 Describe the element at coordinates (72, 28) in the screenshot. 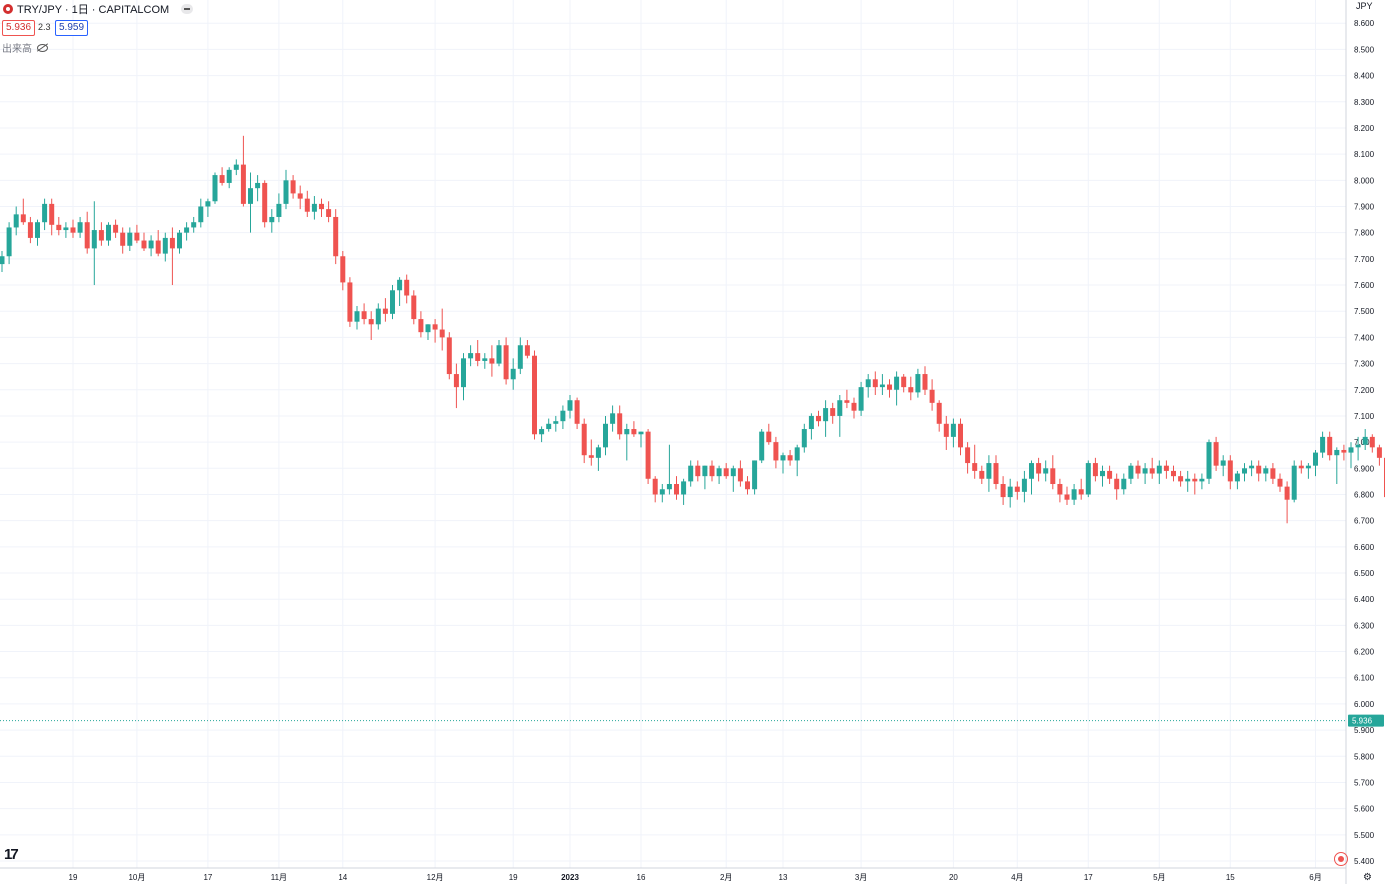

I see `buy-price-button: 5.959` at that location.